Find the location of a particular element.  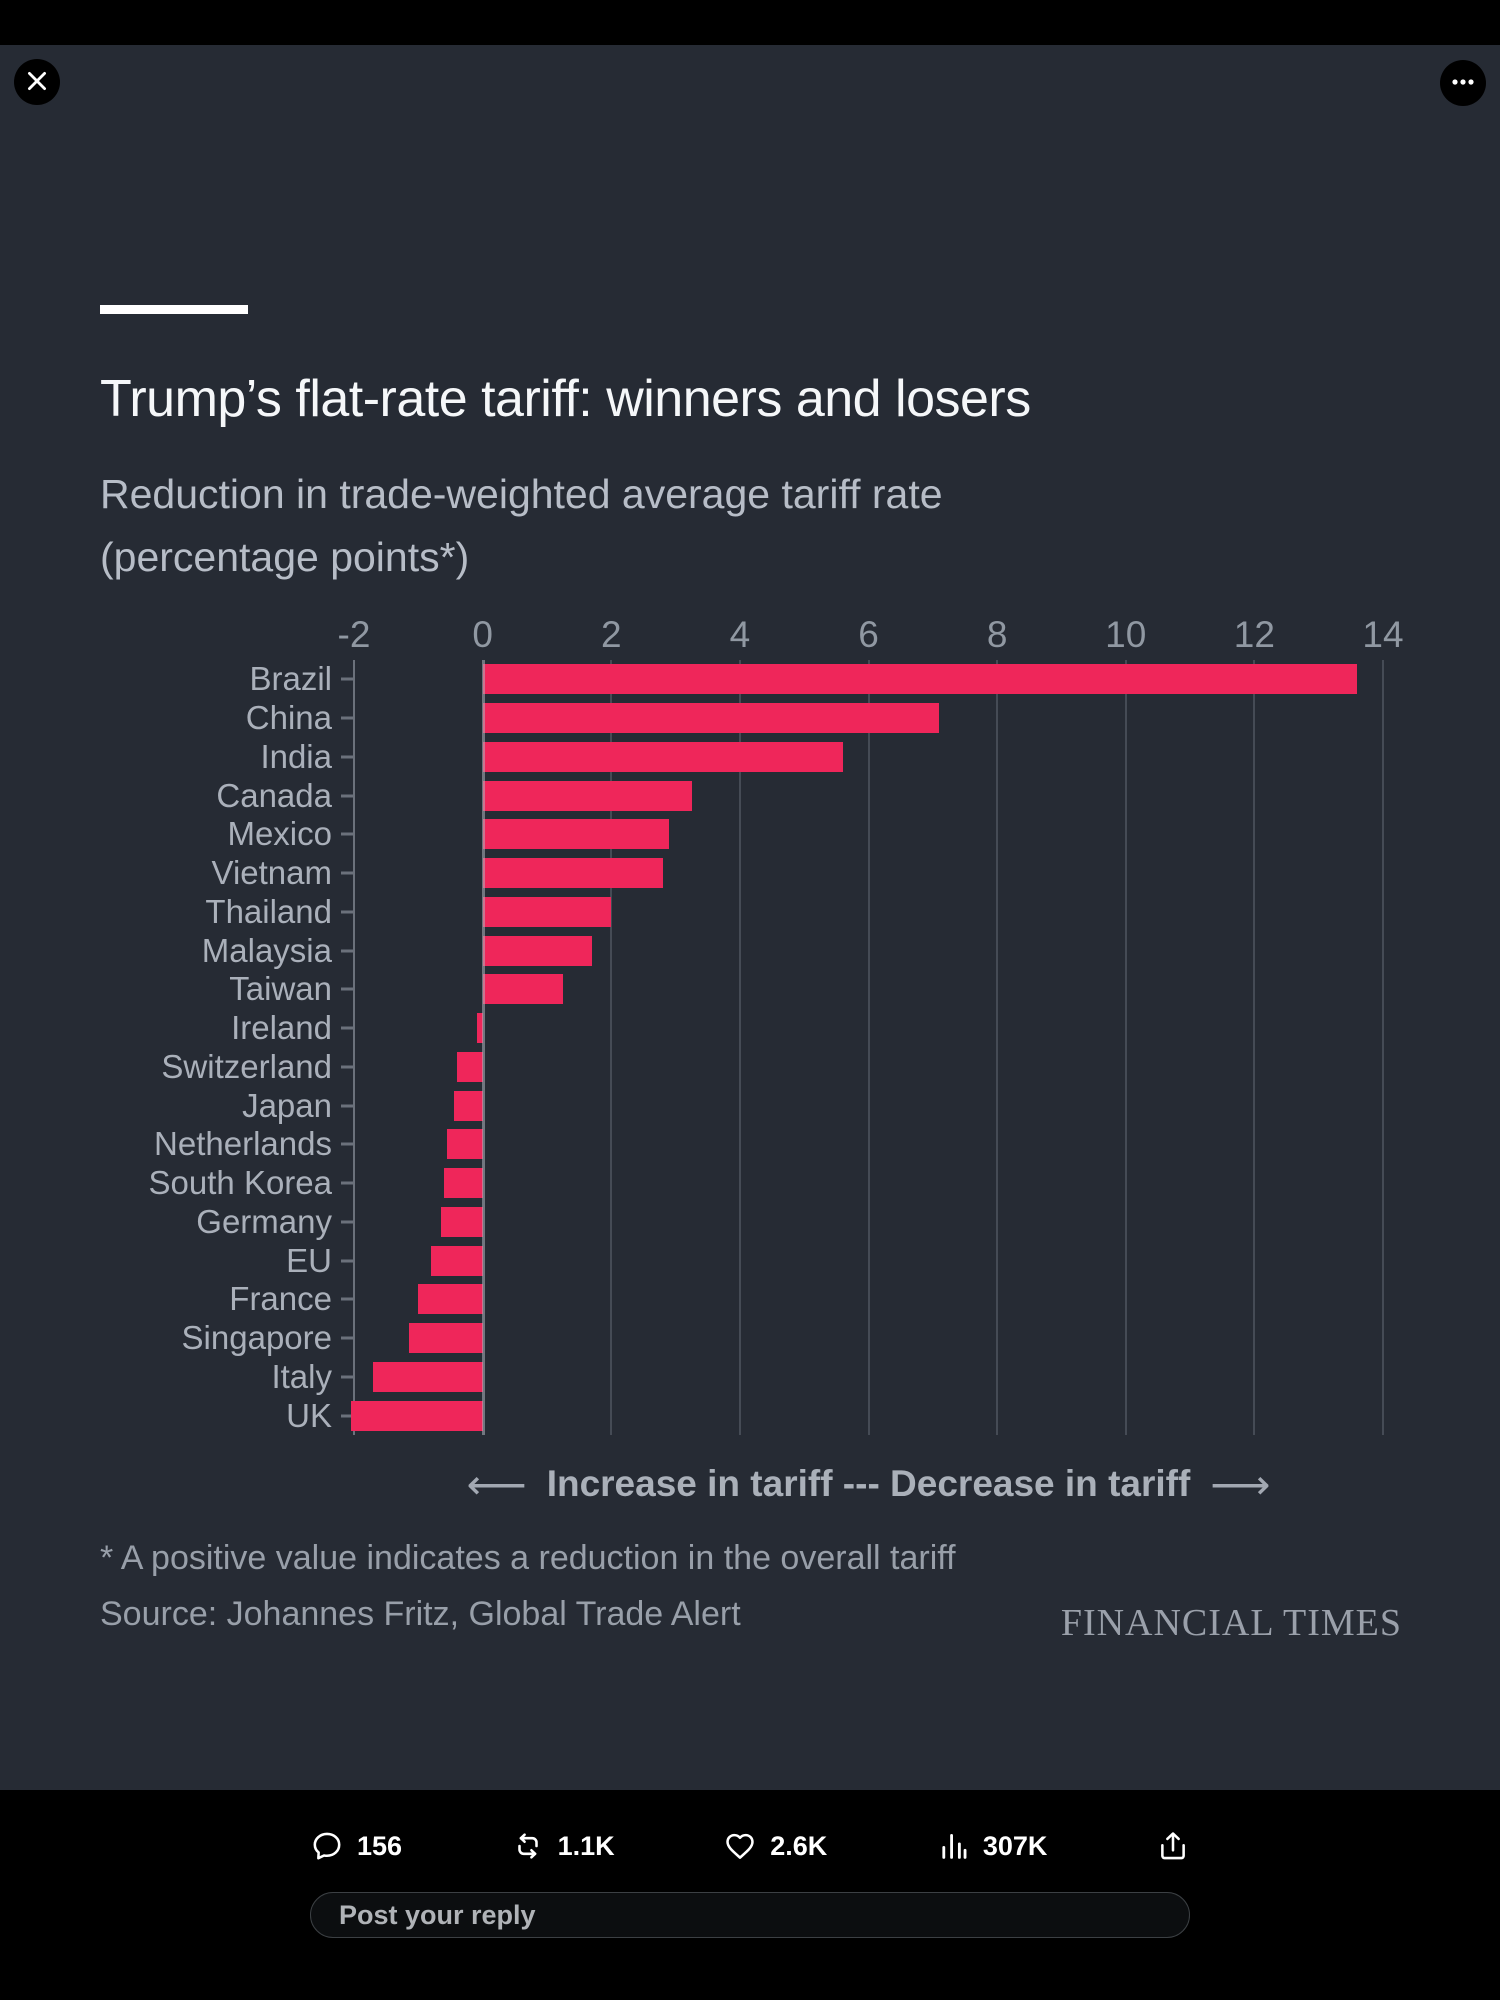

zero-baseline is located at coordinates (483, 1047).